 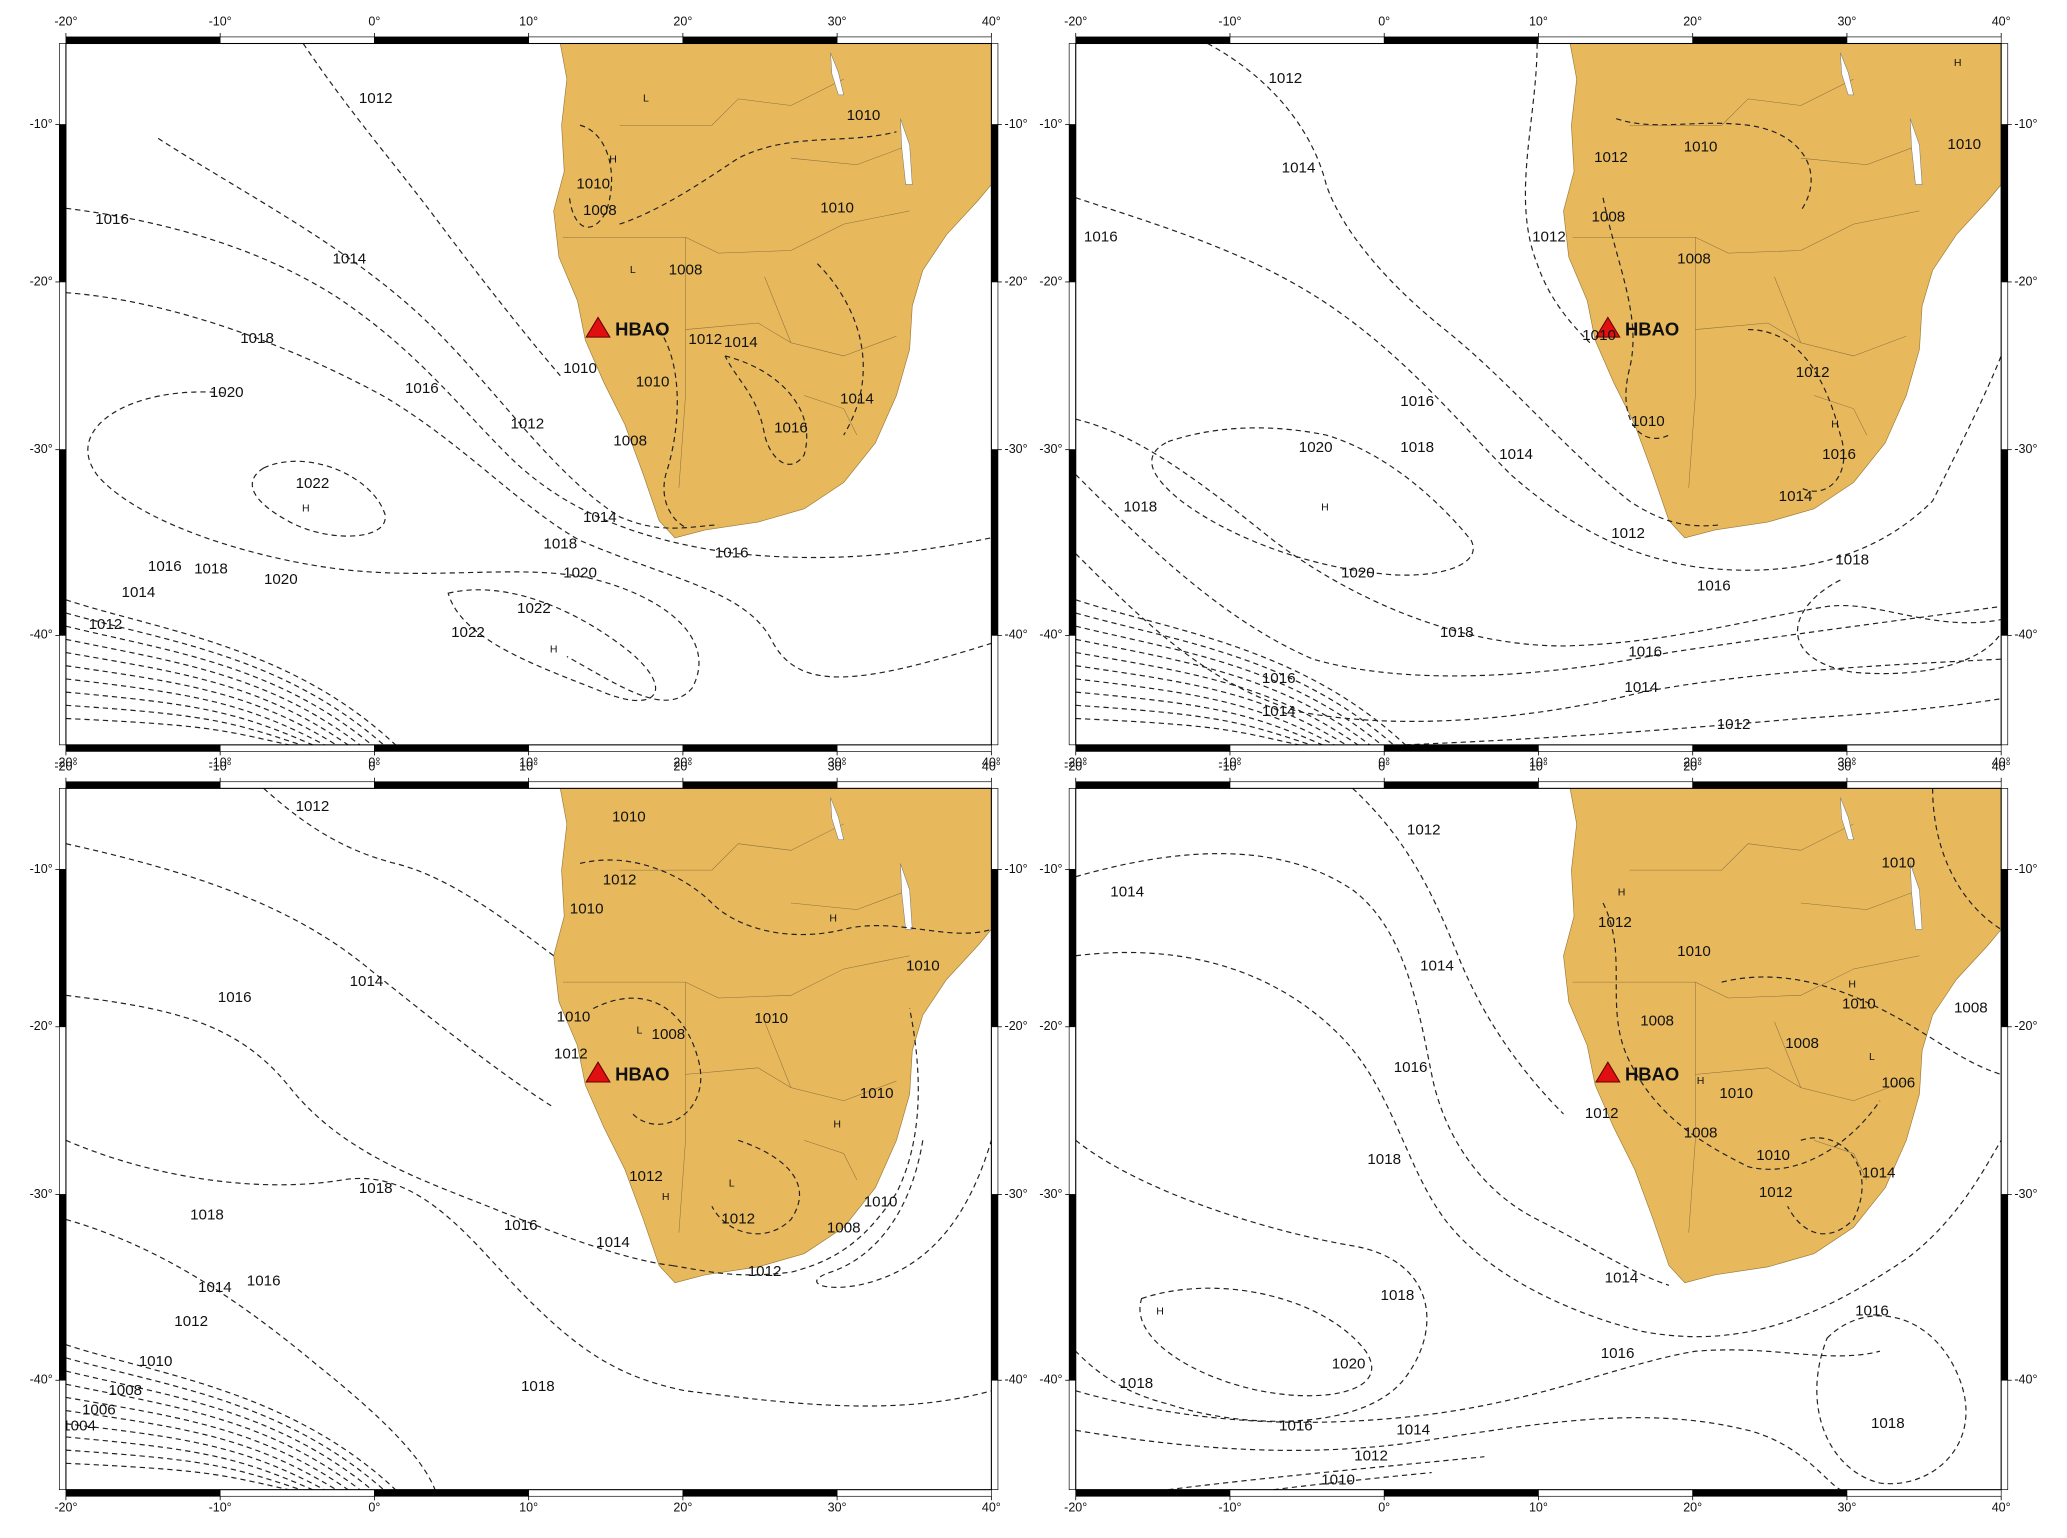 I want to click on lon-tick-label: 30°, so click(x=1846, y=767).